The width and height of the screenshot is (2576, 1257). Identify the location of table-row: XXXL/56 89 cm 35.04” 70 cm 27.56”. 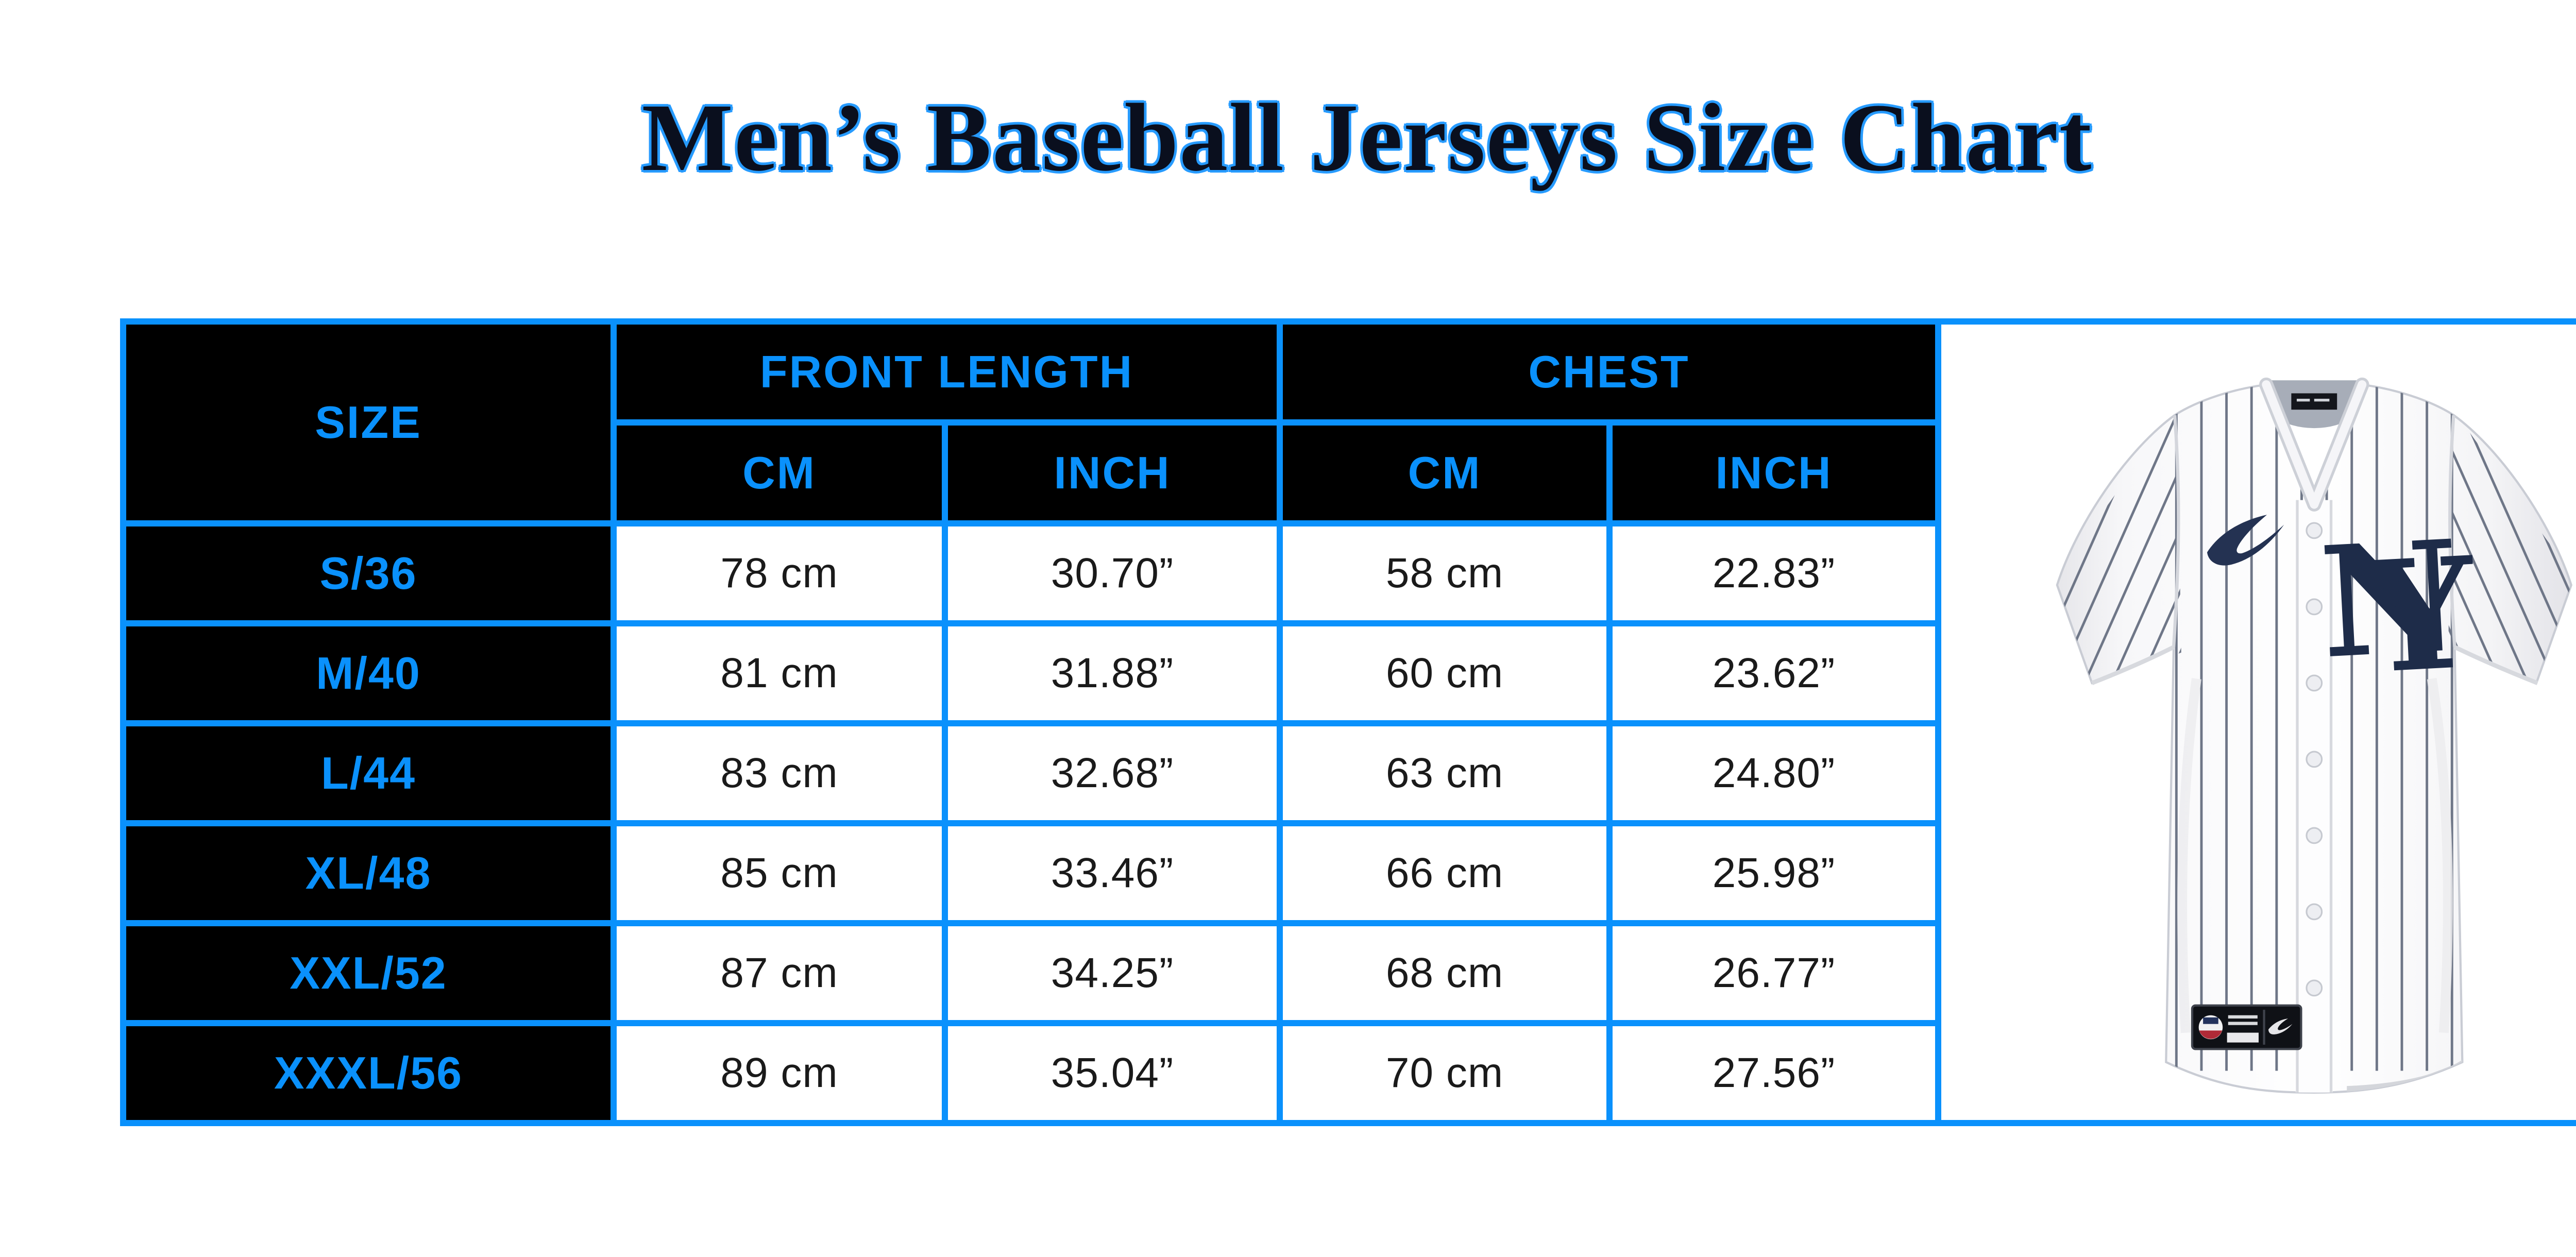
(1348, 1073).